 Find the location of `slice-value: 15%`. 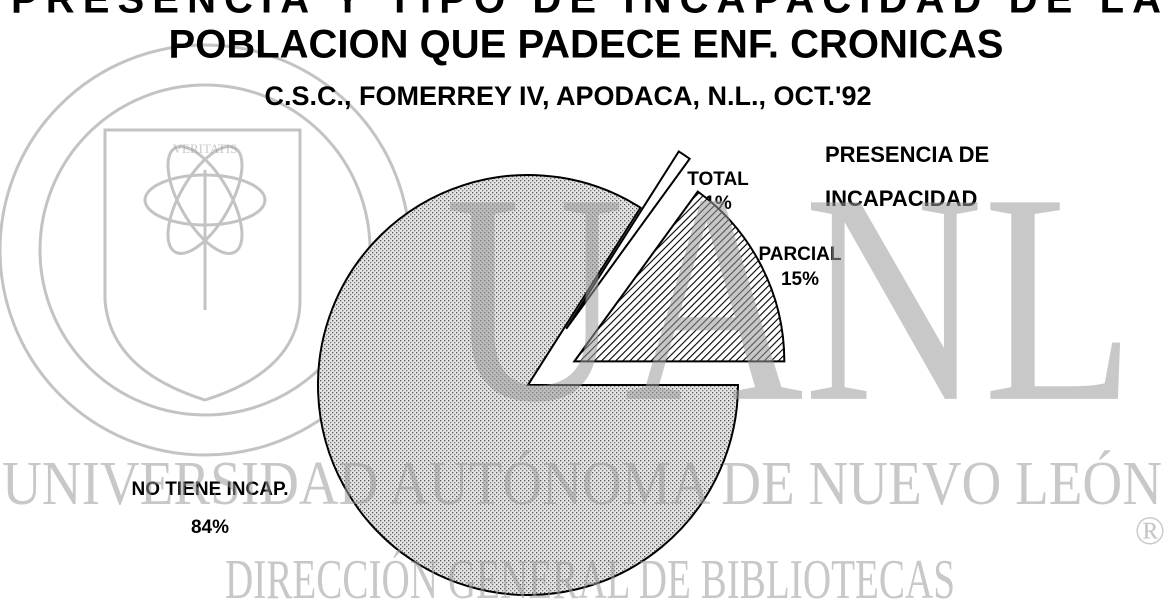

slice-value: 15% is located at coordinates (800, 279).